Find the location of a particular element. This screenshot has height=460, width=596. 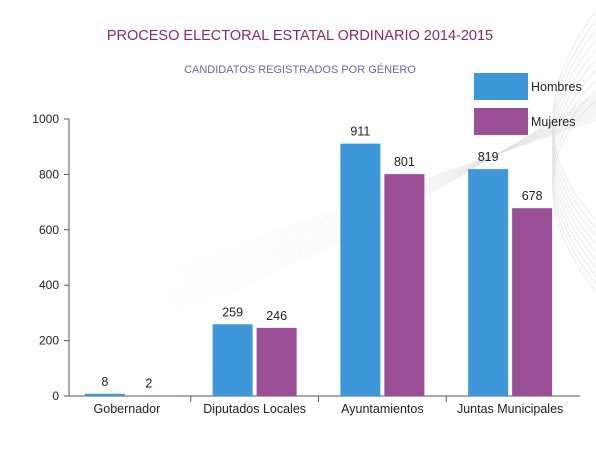

chart-subtitle: CANDIDATOS REGISTRADOS POR GÉNERO is located at coordinates (300, 69).